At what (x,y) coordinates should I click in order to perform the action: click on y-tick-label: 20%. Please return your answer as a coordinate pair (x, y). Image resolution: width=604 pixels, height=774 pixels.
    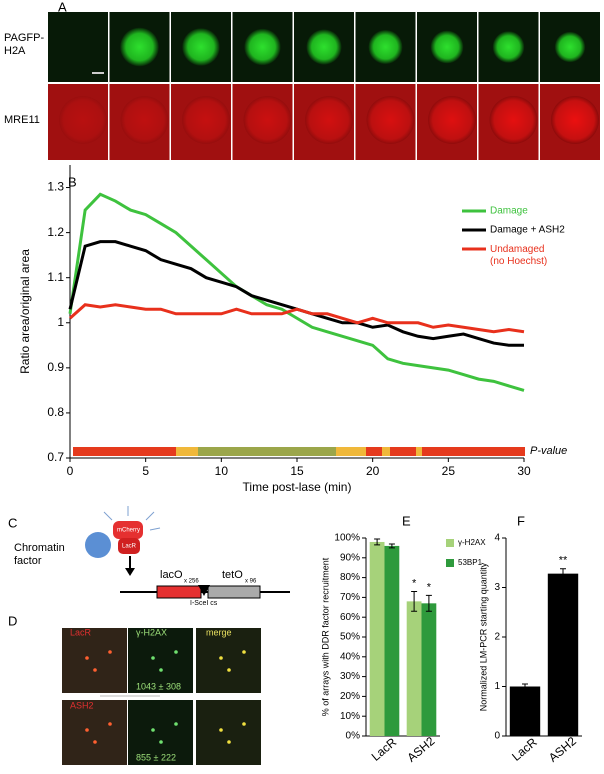
    Looking at the image, I should click on (350, 696).